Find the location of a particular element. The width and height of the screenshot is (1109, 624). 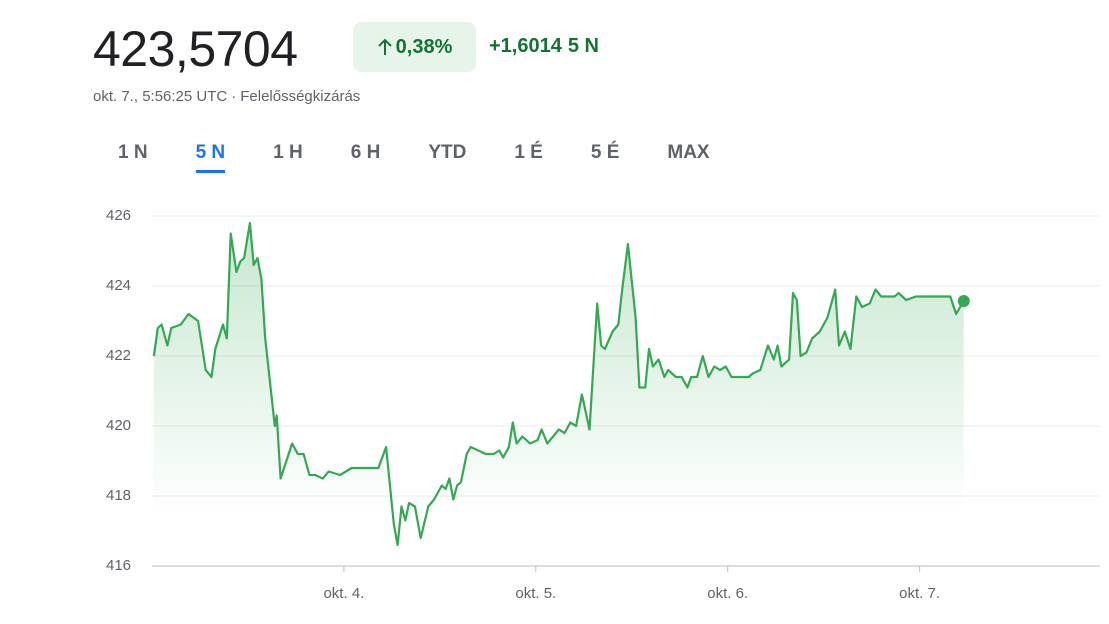

price: 423,5704 is located at coordinates (195, 49).